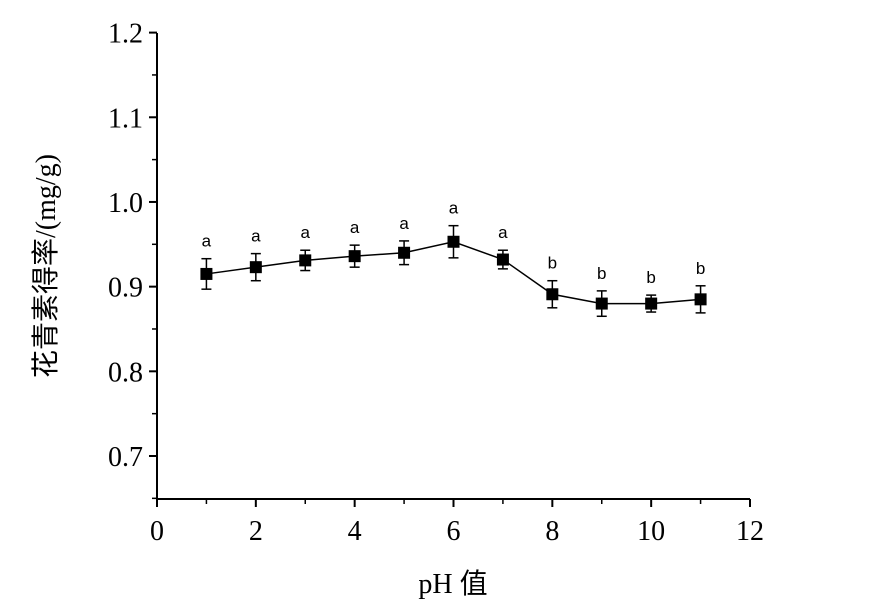  What do you see at coordinates (552, 531) in the screenshot?
I see `x-tick-label: 8` at bounding box center [552, 531].